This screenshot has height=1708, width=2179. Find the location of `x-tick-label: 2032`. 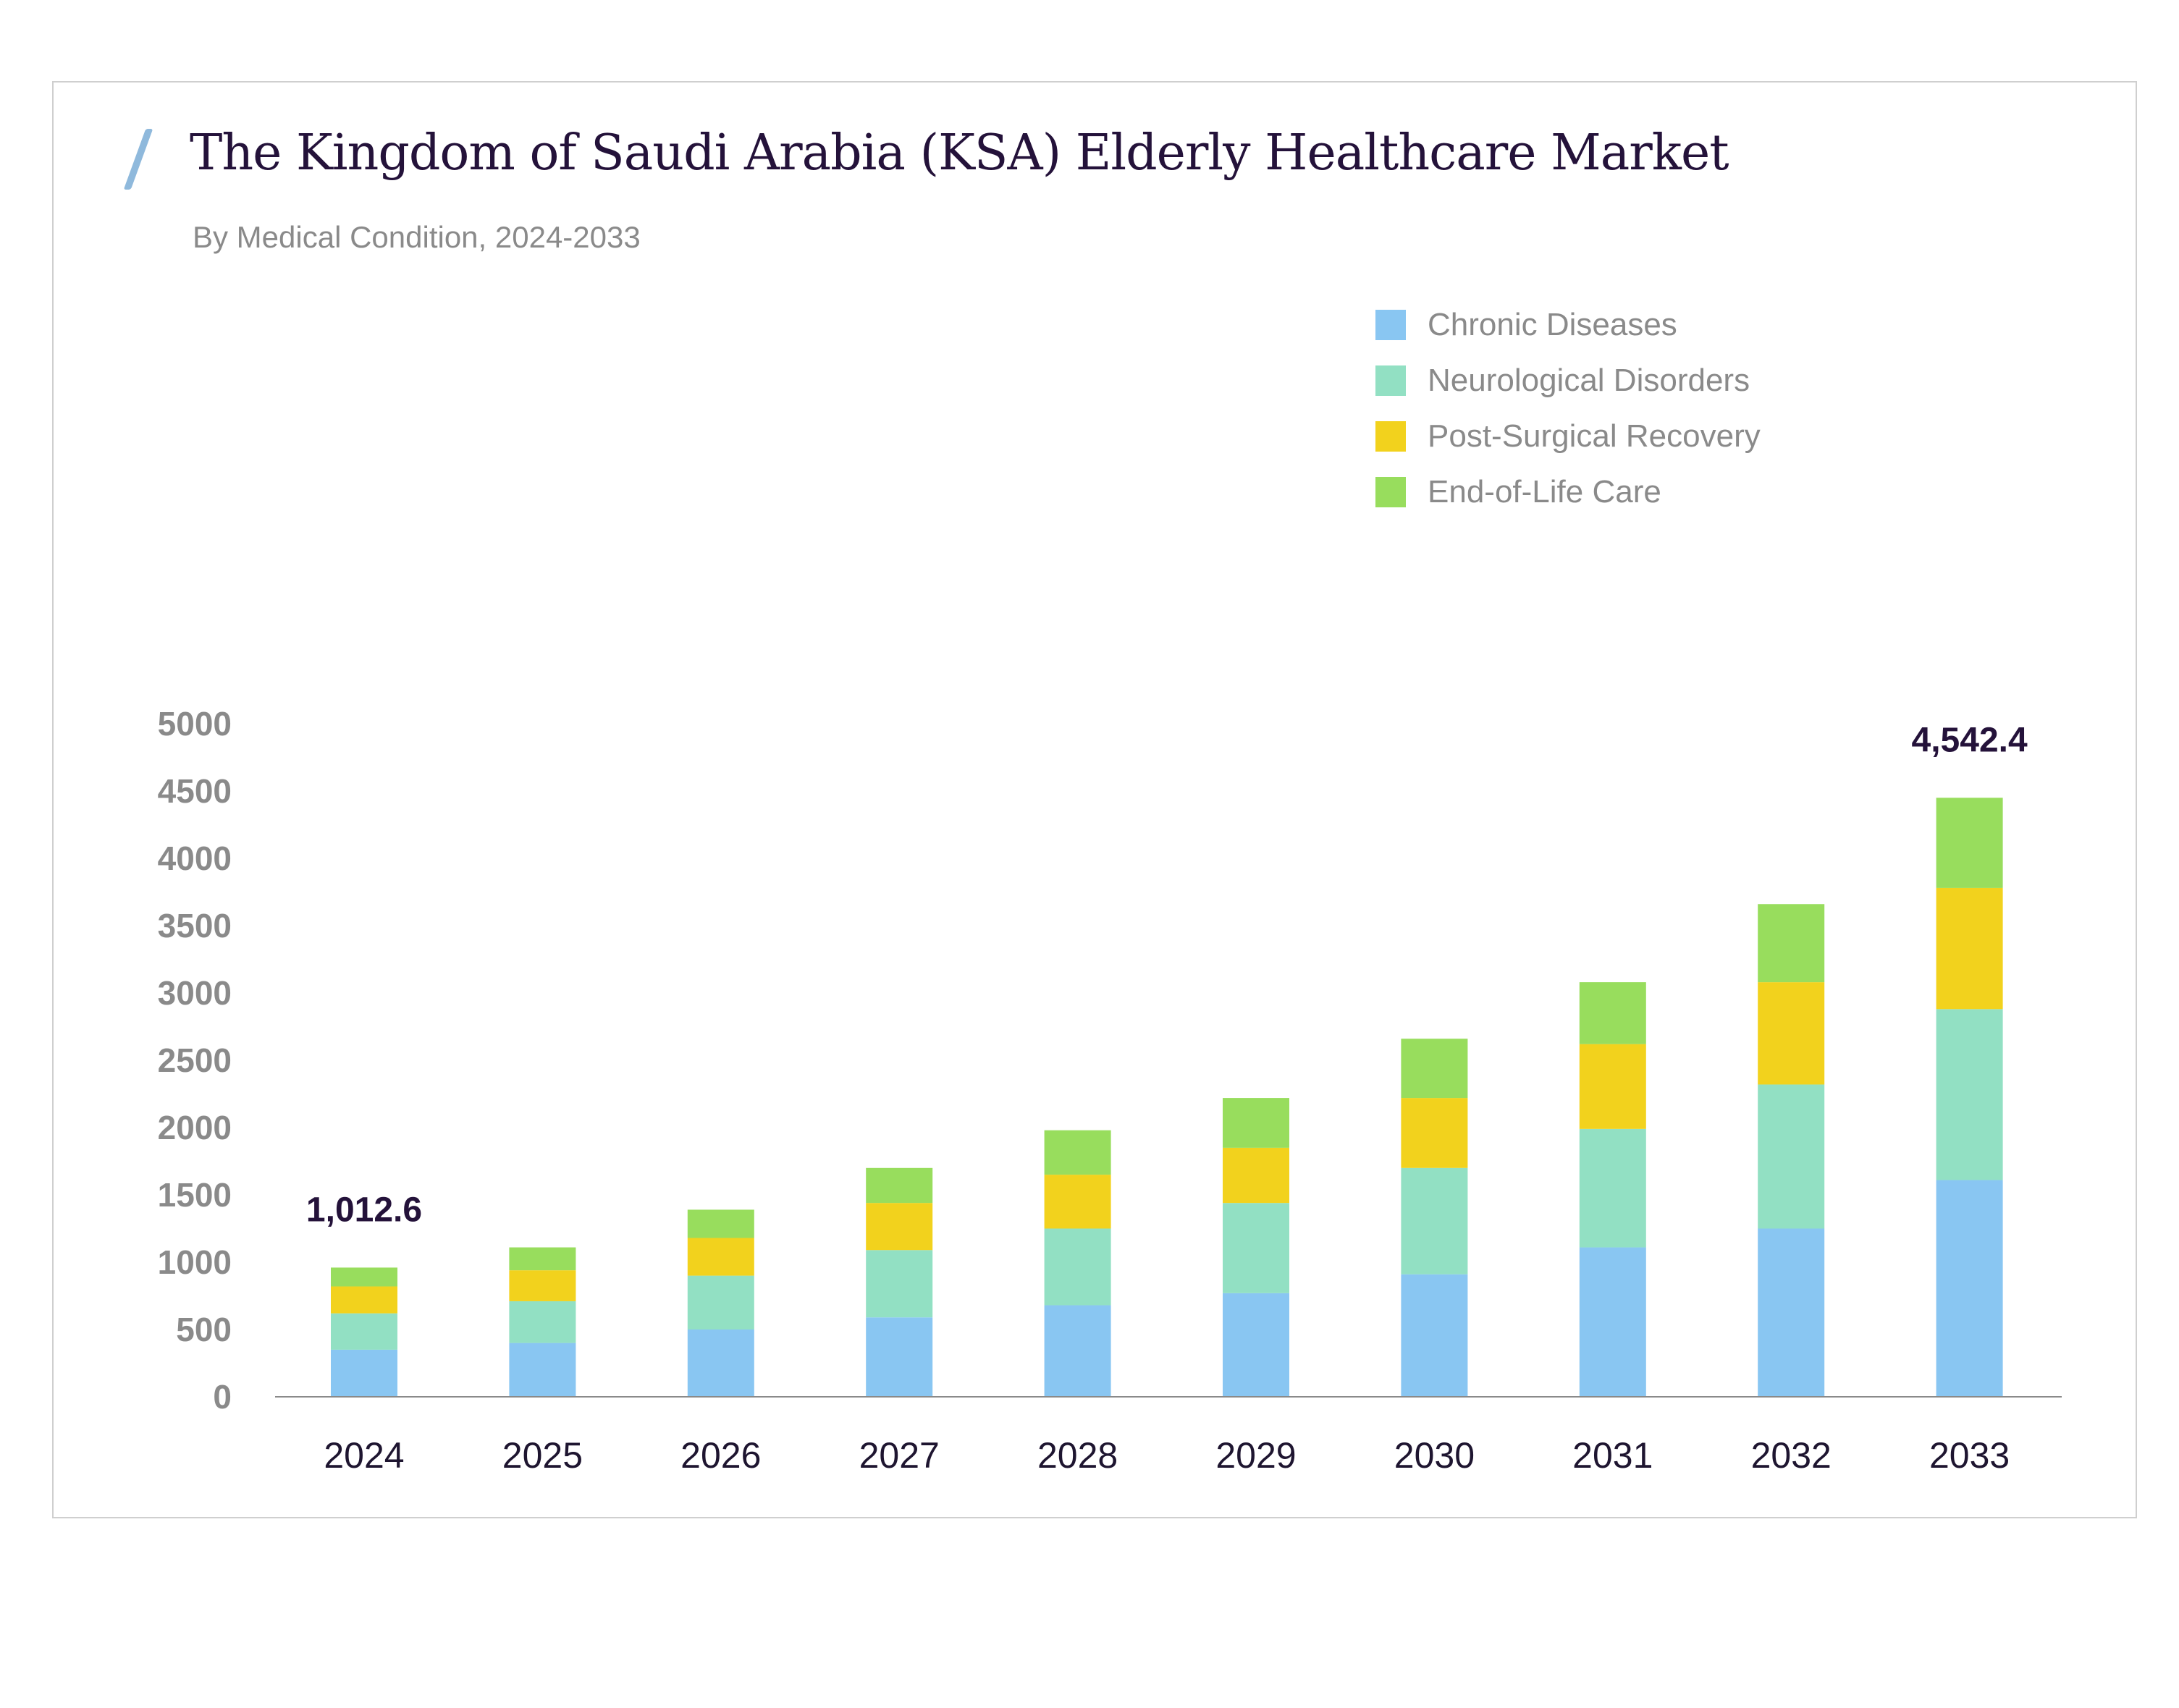

x-tick-label: 2032 is located at coordinates (1791, 1455).